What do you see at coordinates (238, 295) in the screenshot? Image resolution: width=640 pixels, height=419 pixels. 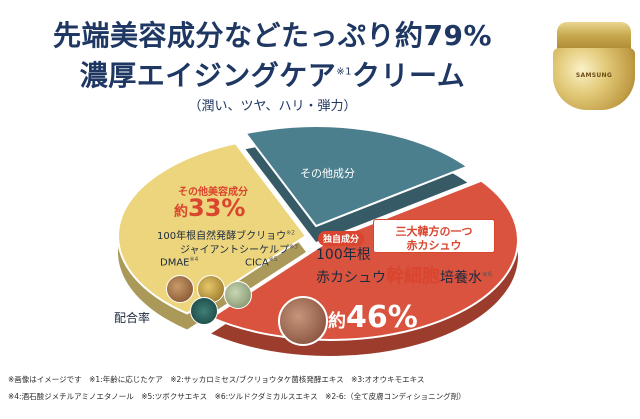 I see `ingredient-photo-cica` at bounding box center [238, 295].